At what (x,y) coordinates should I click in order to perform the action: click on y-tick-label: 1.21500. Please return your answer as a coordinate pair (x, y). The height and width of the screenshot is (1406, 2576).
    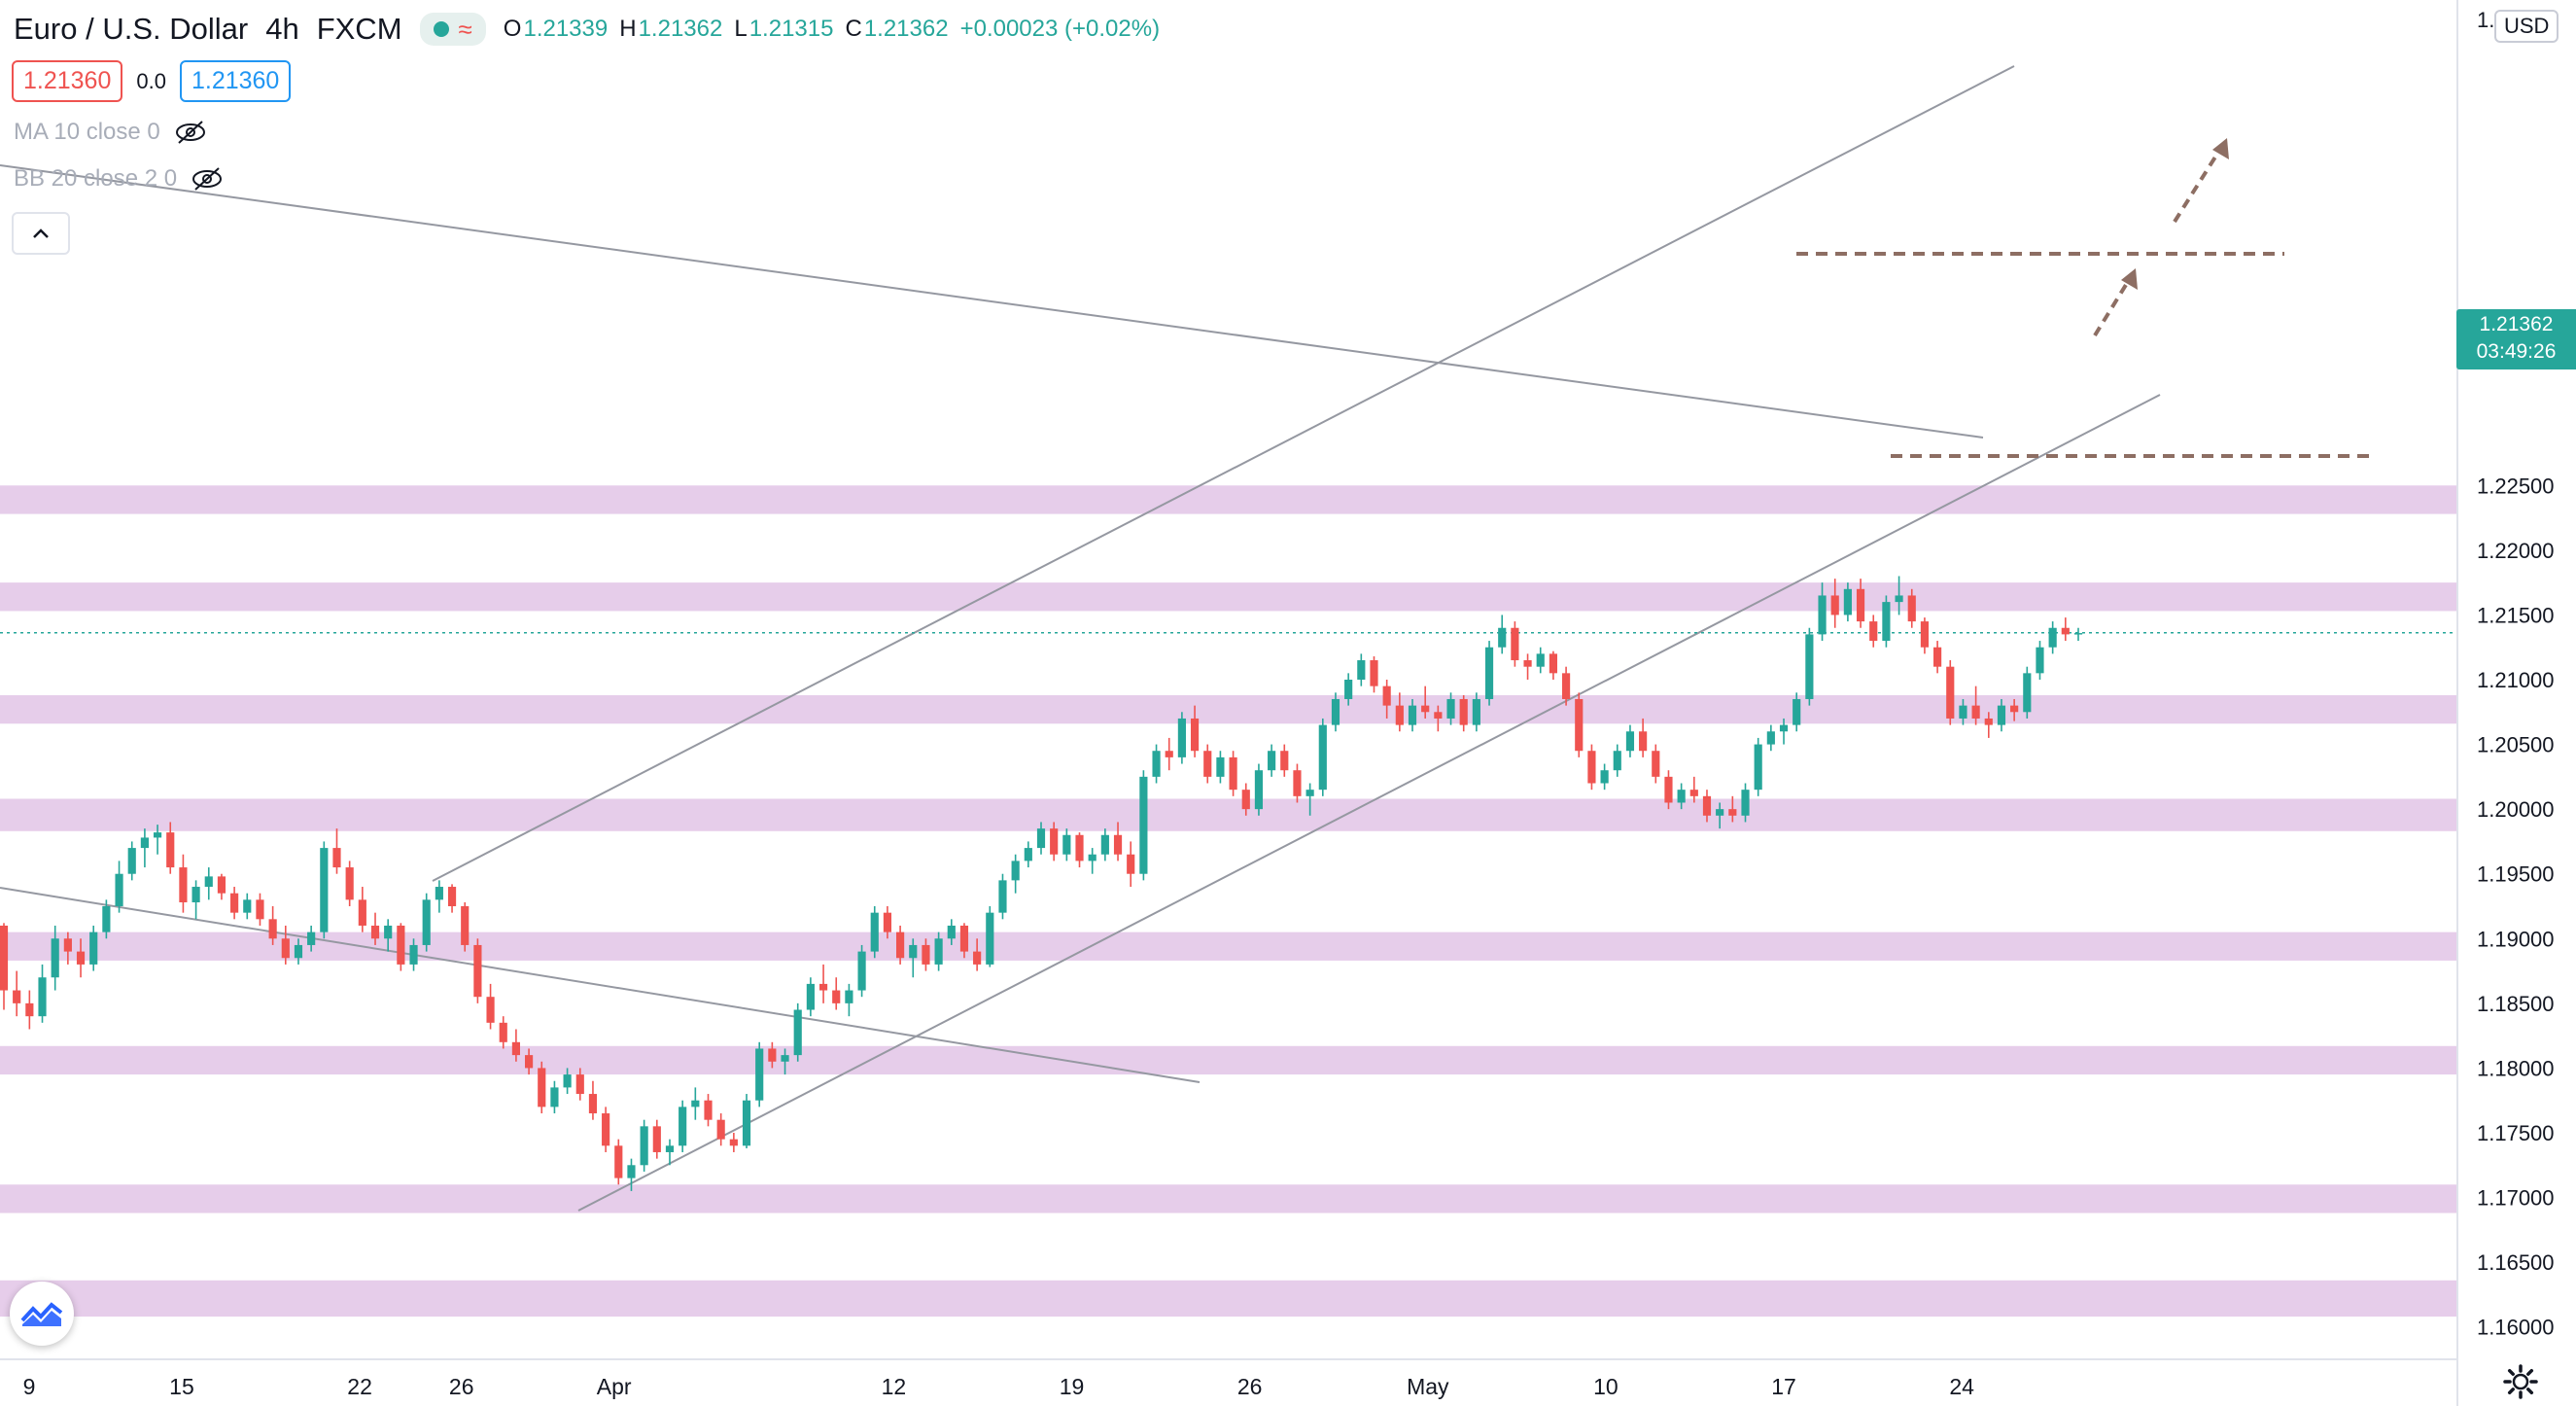
    Looking at the image, I should click on (2516, 615).